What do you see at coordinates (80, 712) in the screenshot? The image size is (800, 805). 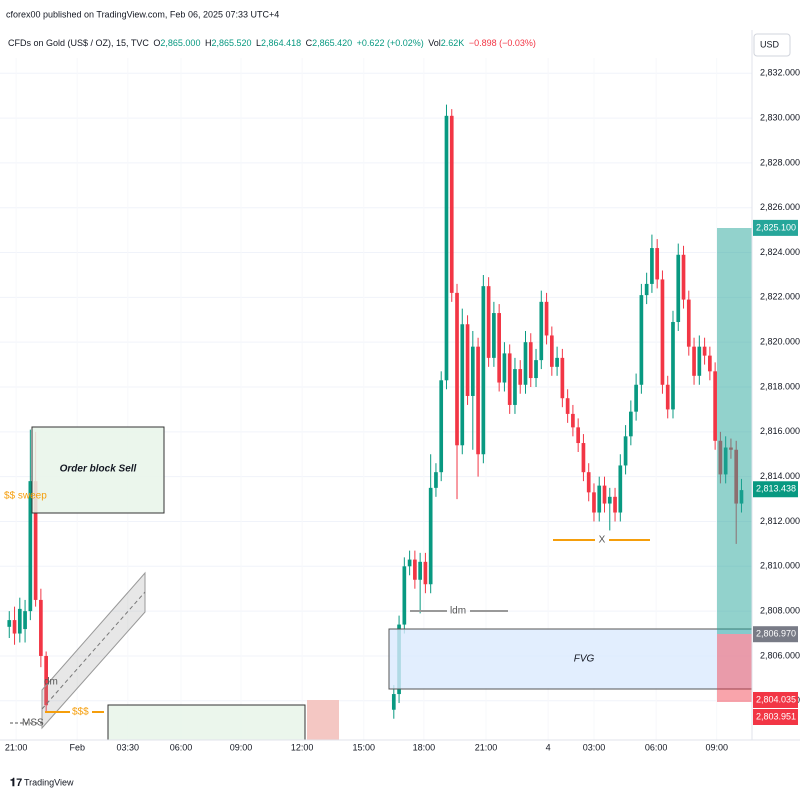 I see `liquidity-label: $$$` at bounding box center [80, 712].